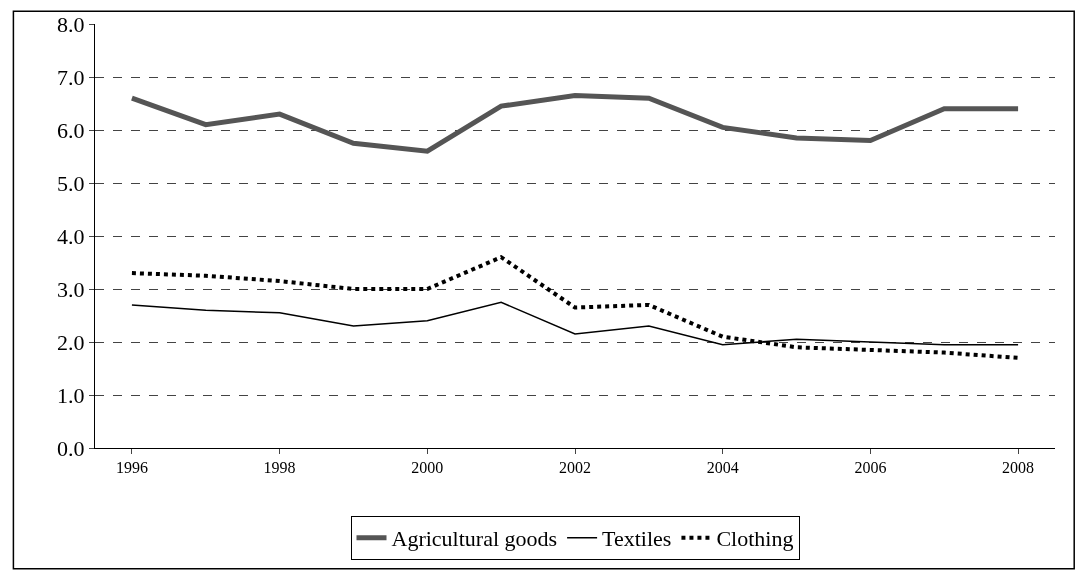  Describe the element at coordinates (575, 468) in the screenshot. I see `x-tick-label: 2002` at that location.